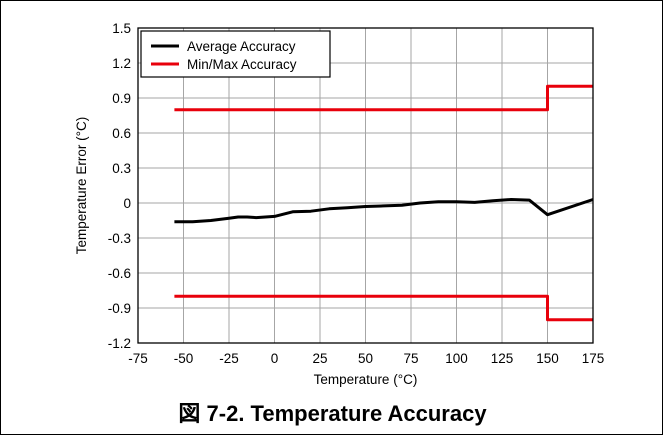 This screenshot has height=435, width=663. I want to click on y-tick-label: -1.2, so click(119, 343).